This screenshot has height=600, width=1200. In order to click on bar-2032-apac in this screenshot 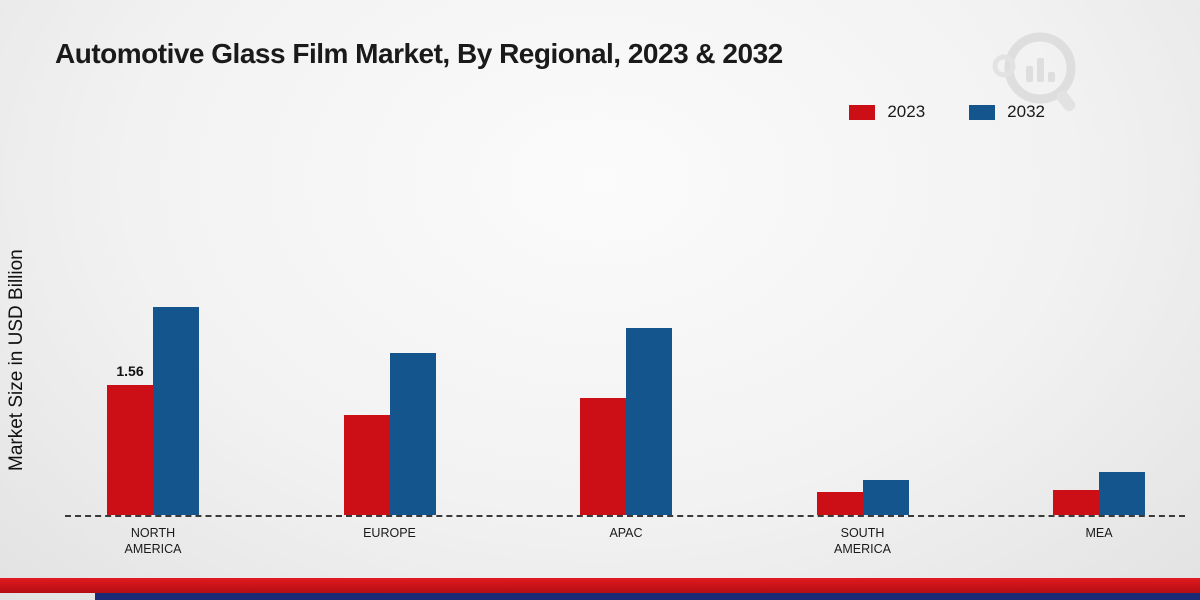, I will do `click(649, 421)`.